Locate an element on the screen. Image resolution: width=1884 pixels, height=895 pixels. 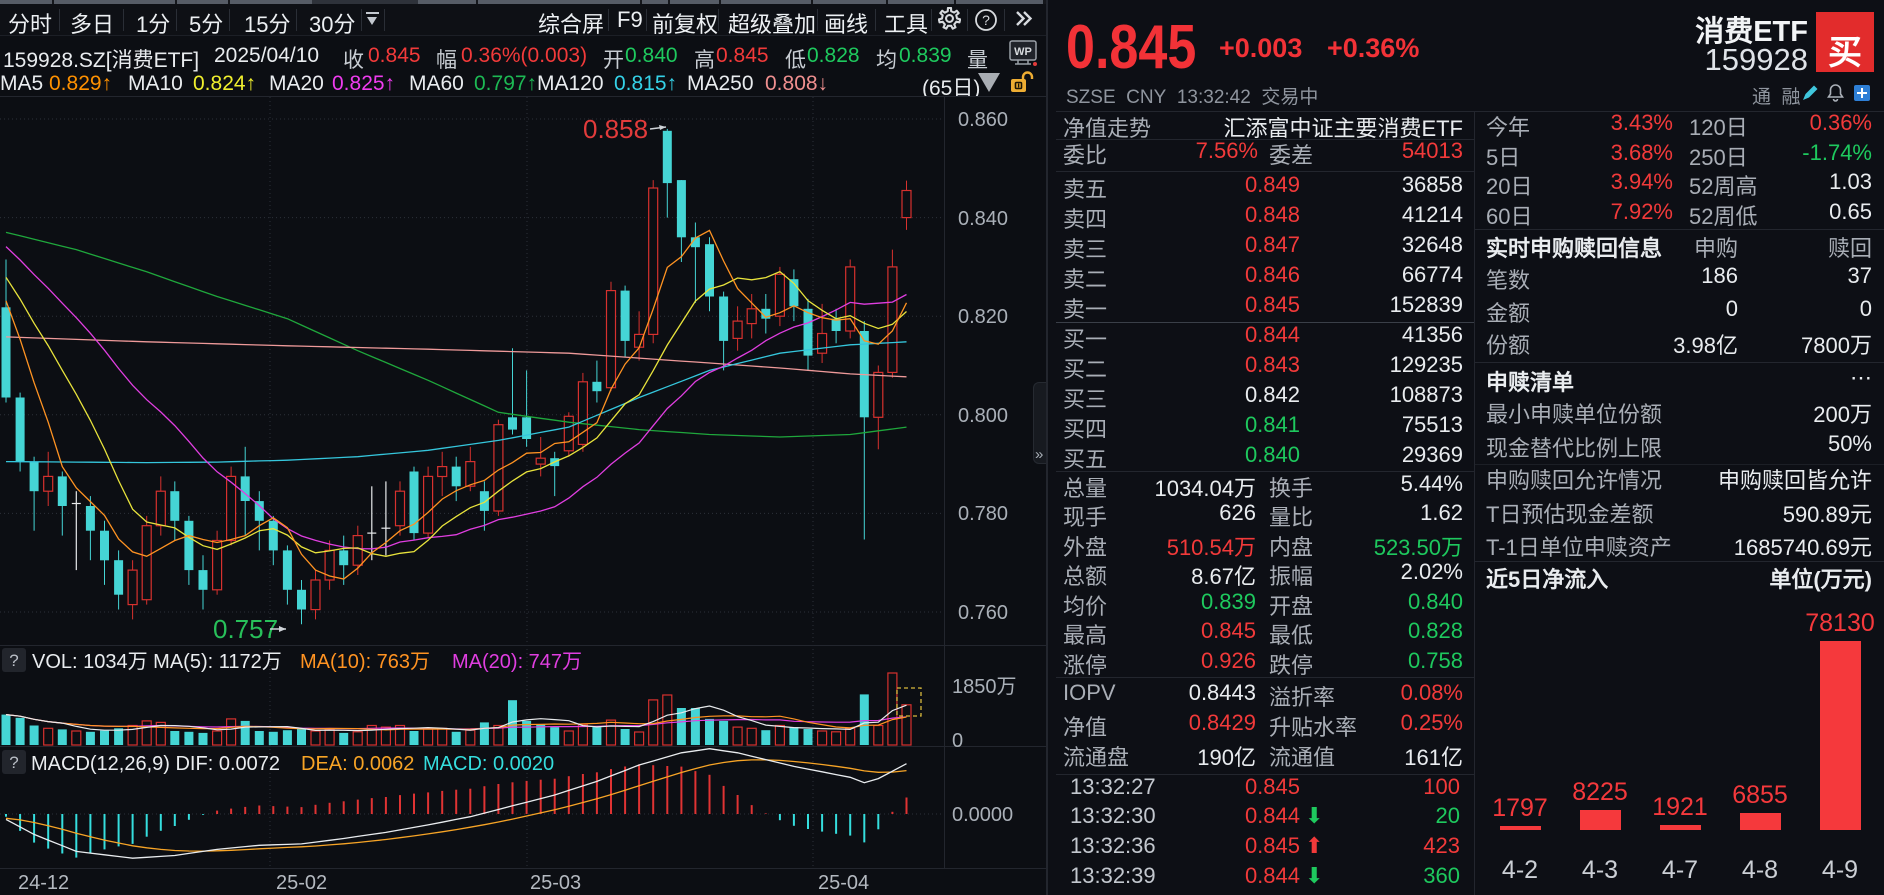
svg-text: DEA: 0.0062 is located at coordinates (357, 764).